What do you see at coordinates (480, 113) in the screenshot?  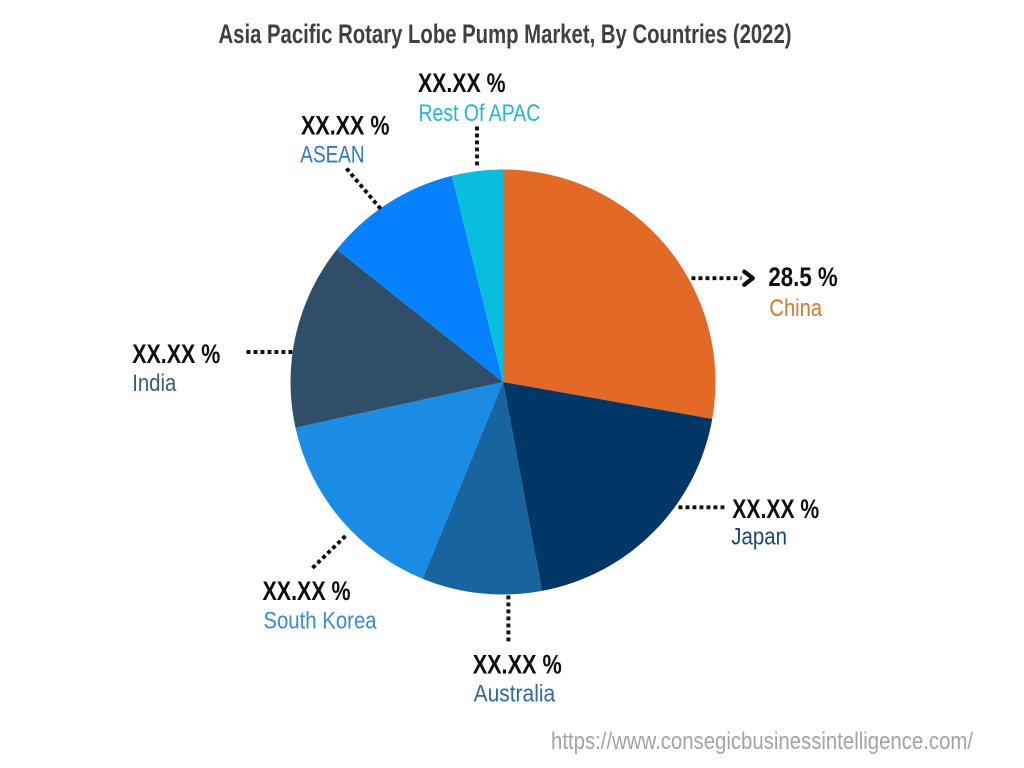 I see `svg-text: Rest Of APAC` at bounding box center [480, 113].